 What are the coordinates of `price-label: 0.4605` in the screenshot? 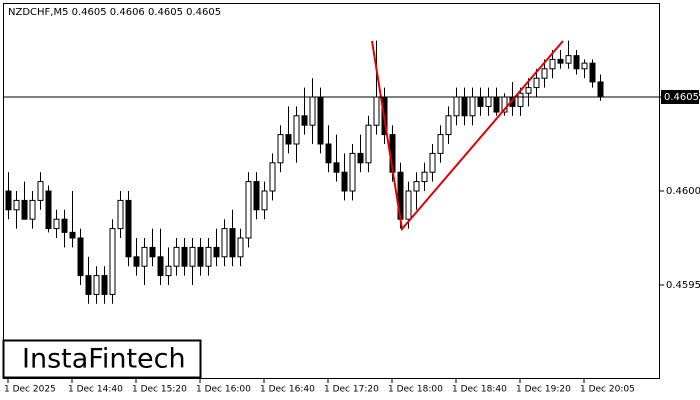 It's located at (681, 97).